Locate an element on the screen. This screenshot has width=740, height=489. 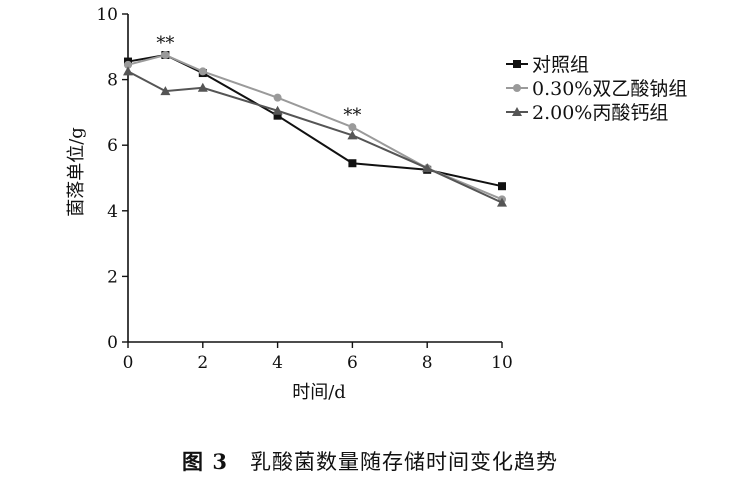
x-tick-label: 8 is located at coordinates (427, 363).